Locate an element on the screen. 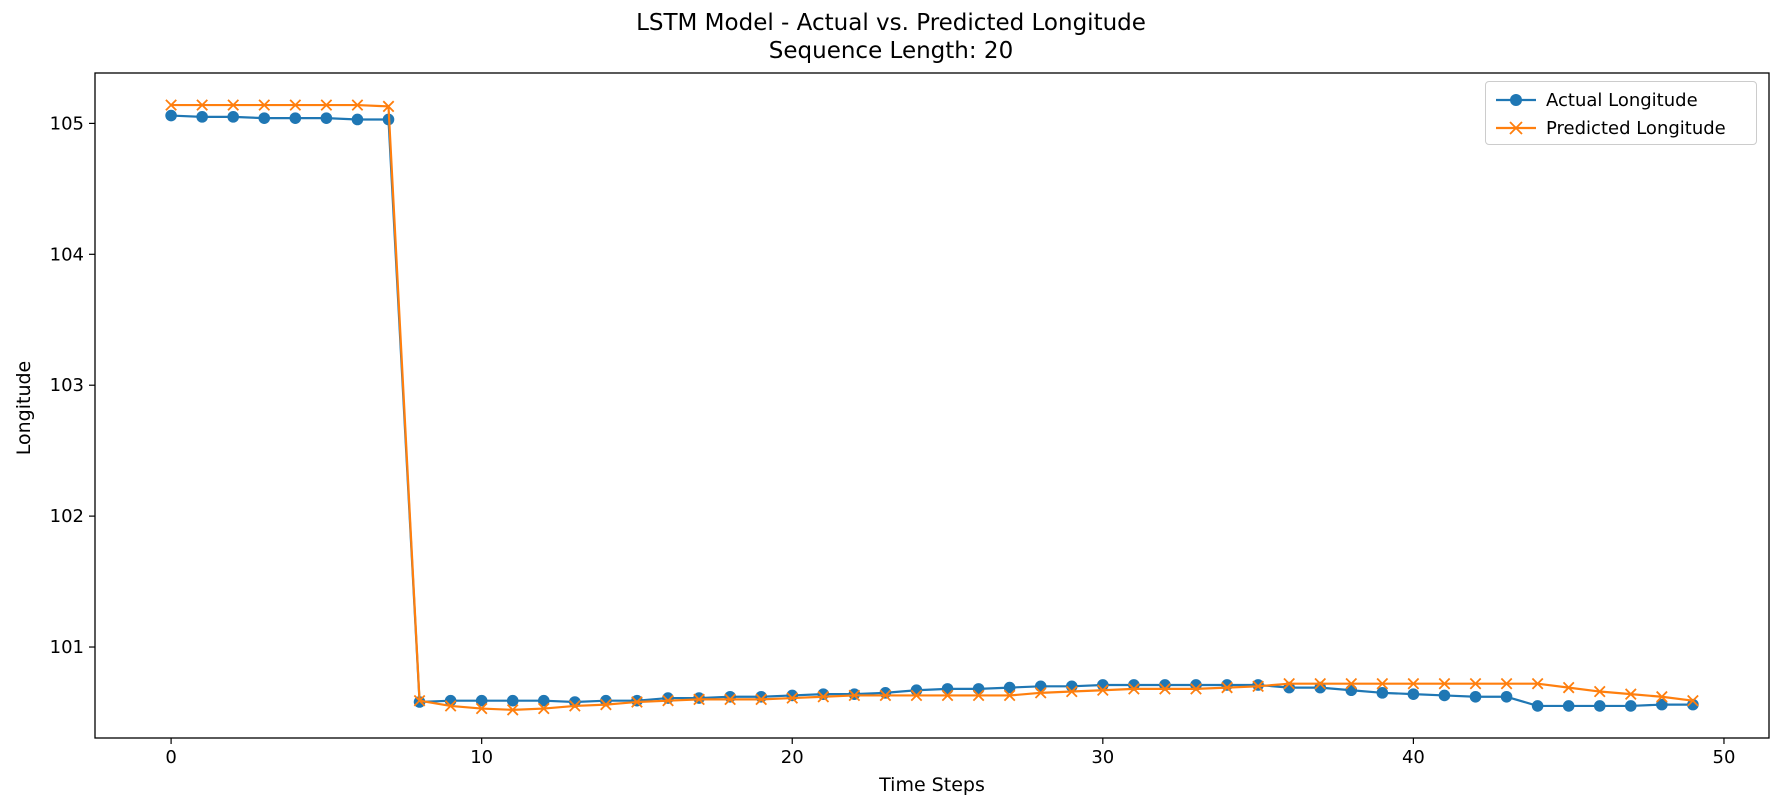 The width and height of the screenshot is (1782, 812). legend-item-actual: Actual Longitude is located at coordinates (1597, 100).